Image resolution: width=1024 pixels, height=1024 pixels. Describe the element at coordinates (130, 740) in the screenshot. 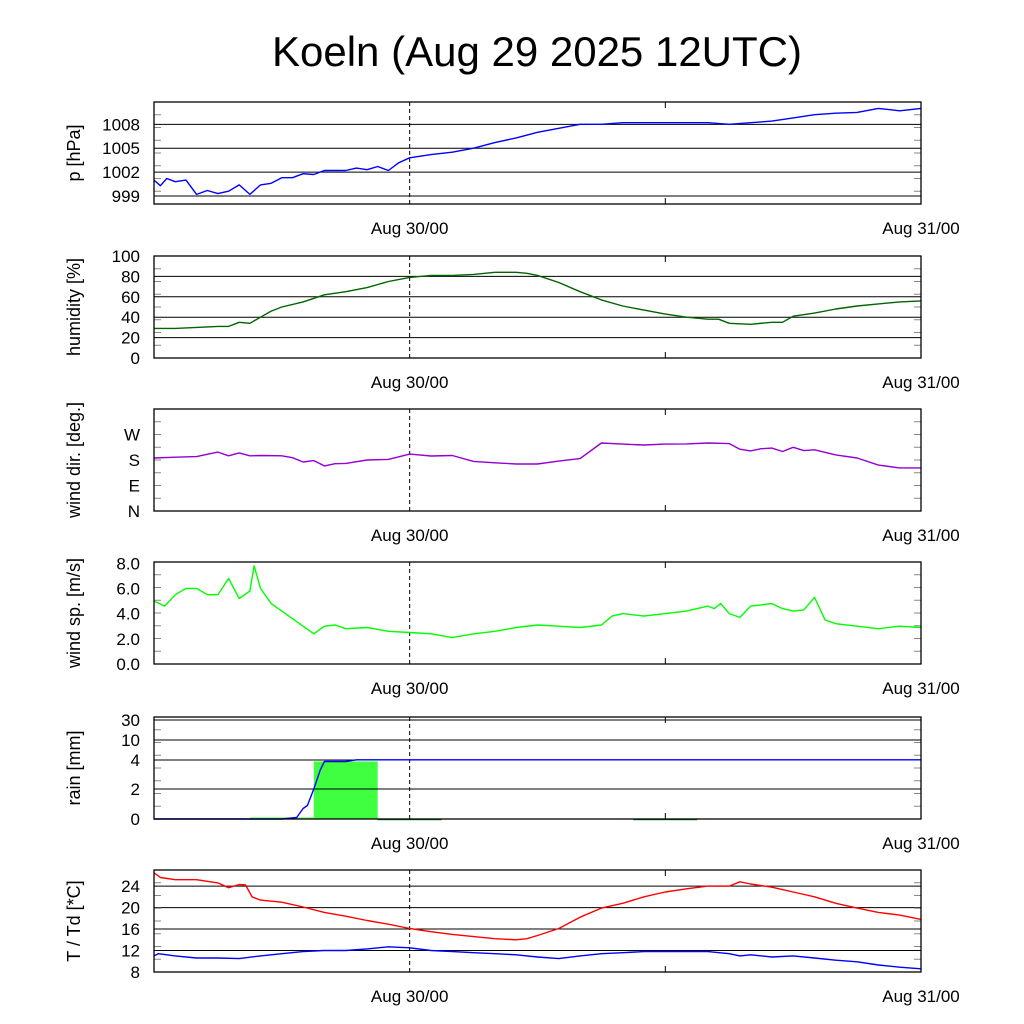

I see `y-tick-label: 10` at that location.